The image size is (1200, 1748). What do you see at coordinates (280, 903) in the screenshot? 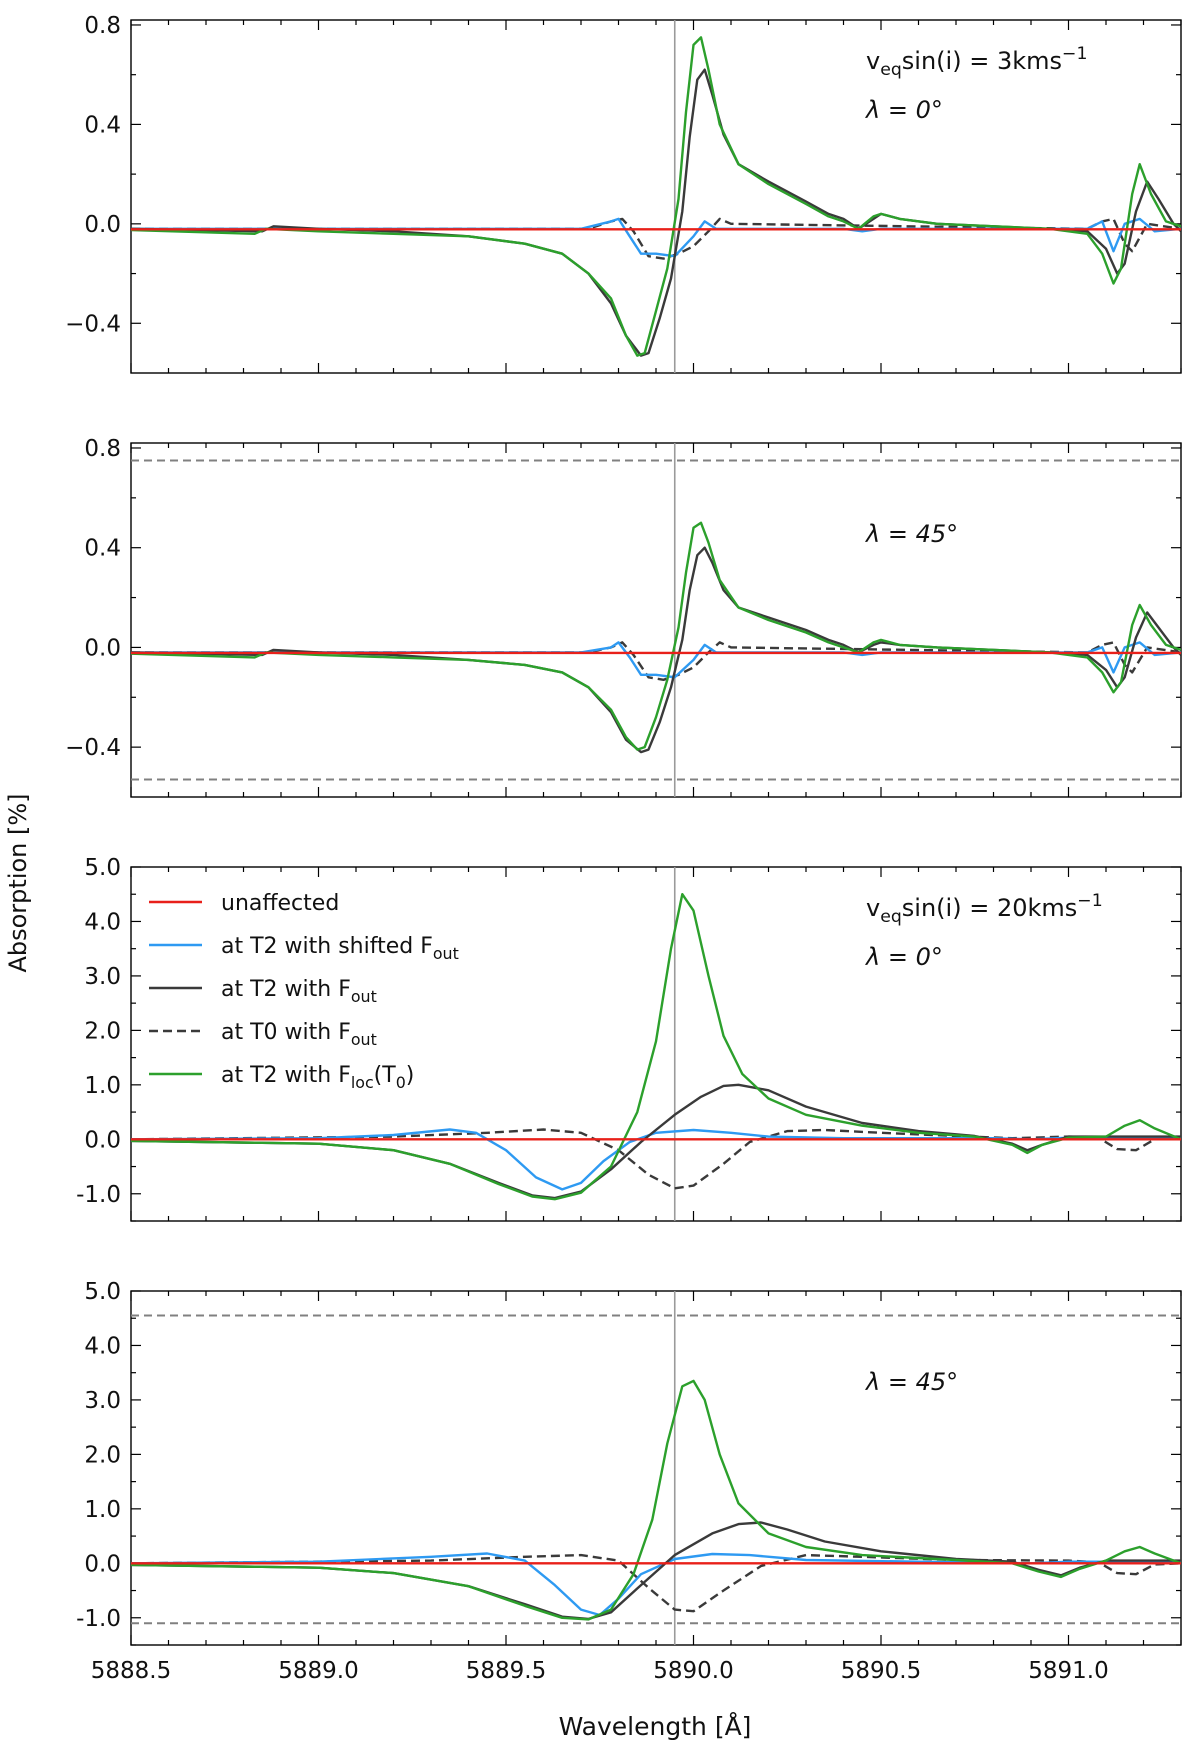
I see `legend-label: unaffected` at bounding box center [280, 903].